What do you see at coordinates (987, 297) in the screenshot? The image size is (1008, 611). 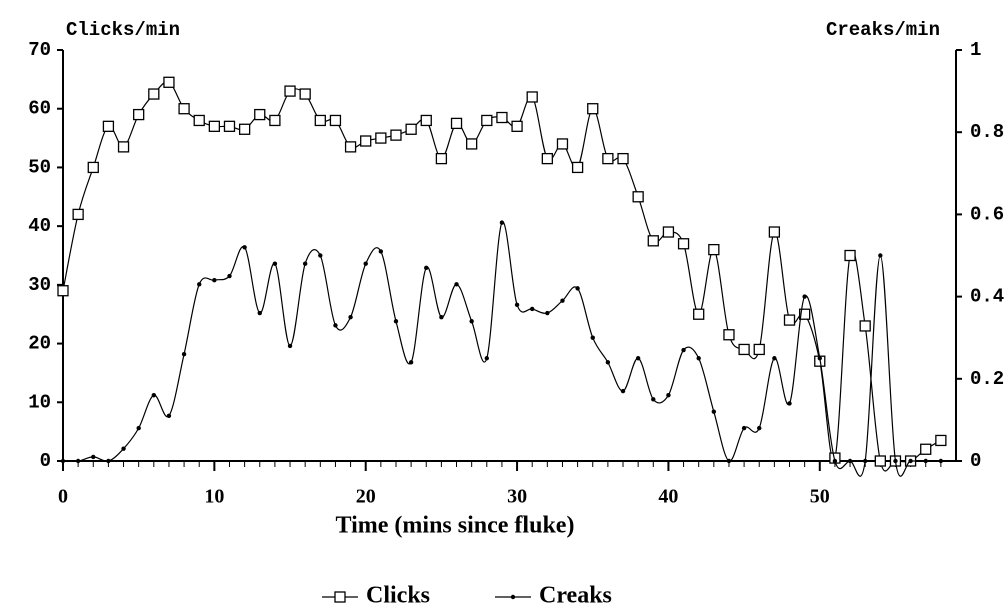 I see `y2-tick-label: 0.4` at bounding box center [987, 297].